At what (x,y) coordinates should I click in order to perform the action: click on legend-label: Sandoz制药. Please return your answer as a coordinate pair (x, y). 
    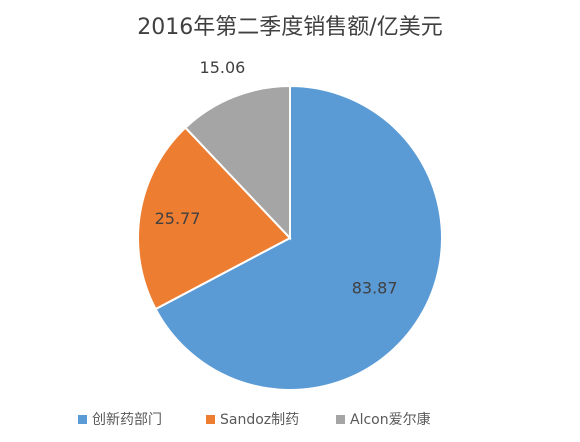
    Looking at the image, I should click on (259, 420).